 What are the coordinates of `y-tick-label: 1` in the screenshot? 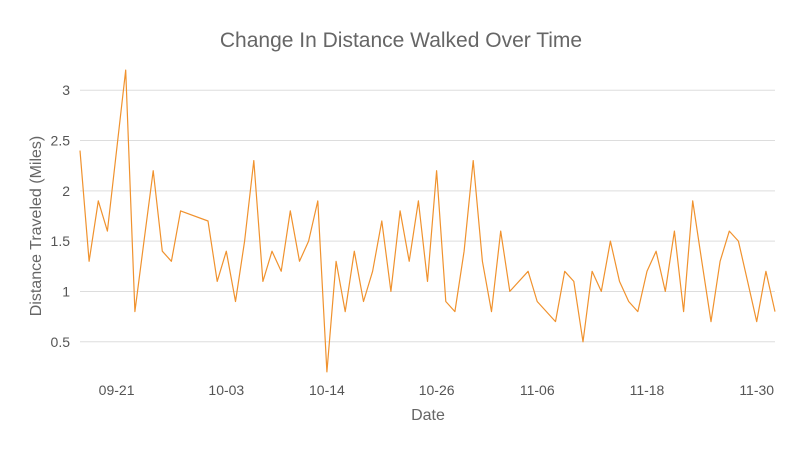 It's located at (66, 291).